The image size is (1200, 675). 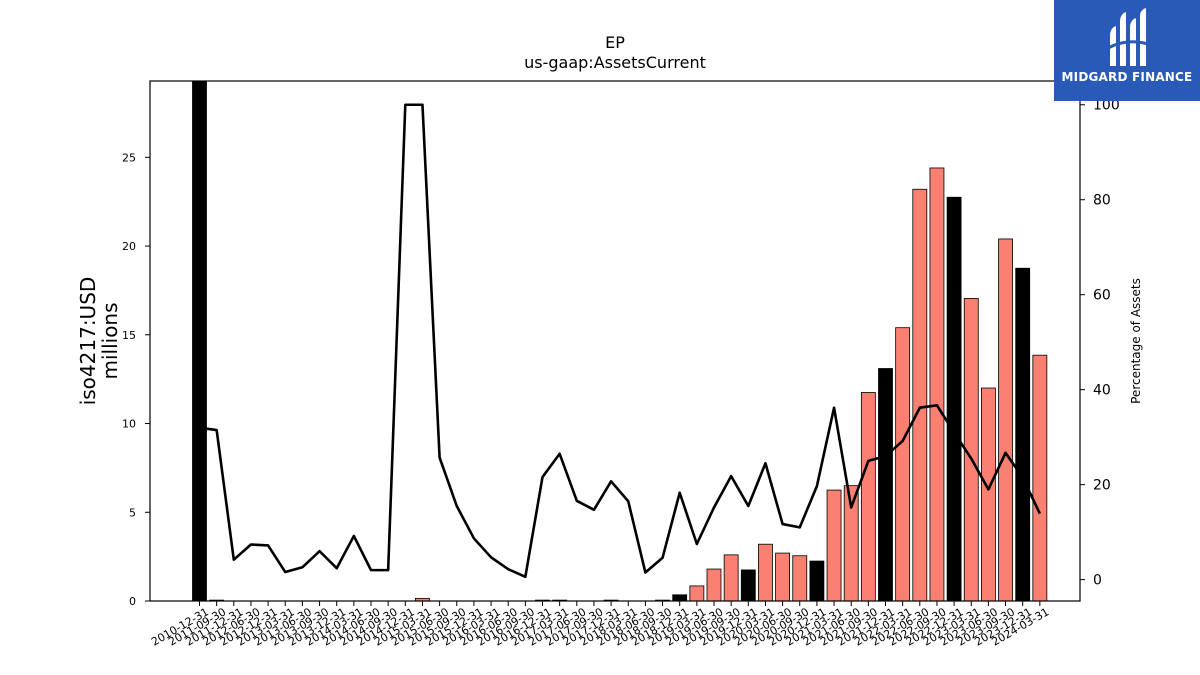 What do you see at coordinates (110, 340) in the screenshot?
I see `left-axis-label-line: millions` at bounding box center [110, 340].